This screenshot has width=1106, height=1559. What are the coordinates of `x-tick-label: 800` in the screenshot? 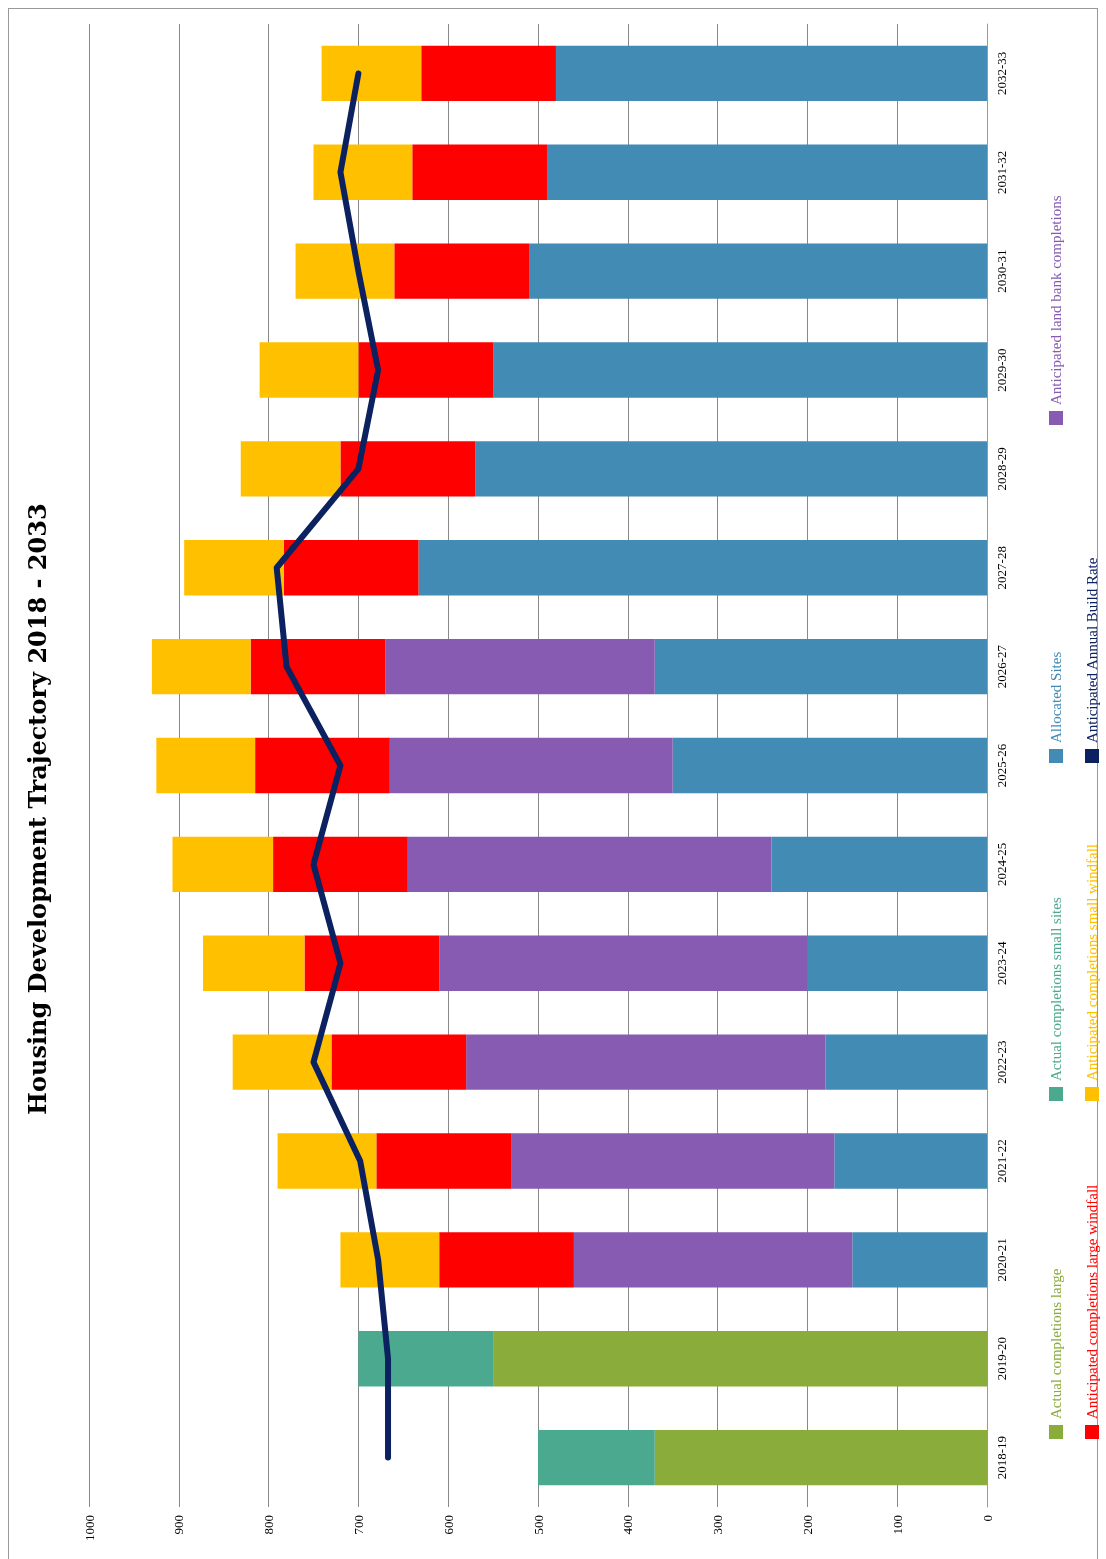 It's located at (269, 1525).